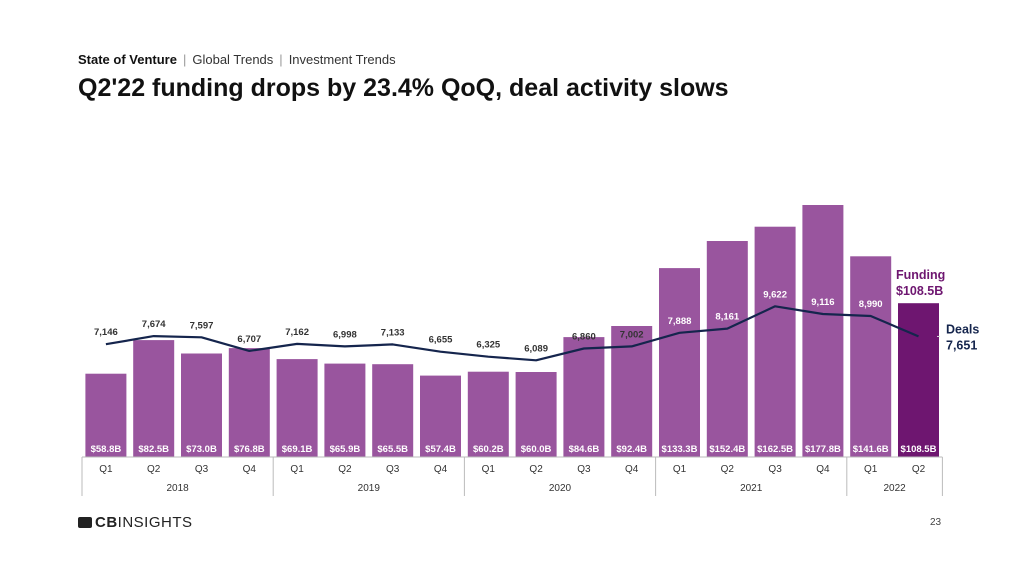 This screenshot has width=1024, height=575. What do you see at coordinates (488, 345) in the screenshot?
I see `deals-data-label: 6,325` at bounding box center [488, 345].